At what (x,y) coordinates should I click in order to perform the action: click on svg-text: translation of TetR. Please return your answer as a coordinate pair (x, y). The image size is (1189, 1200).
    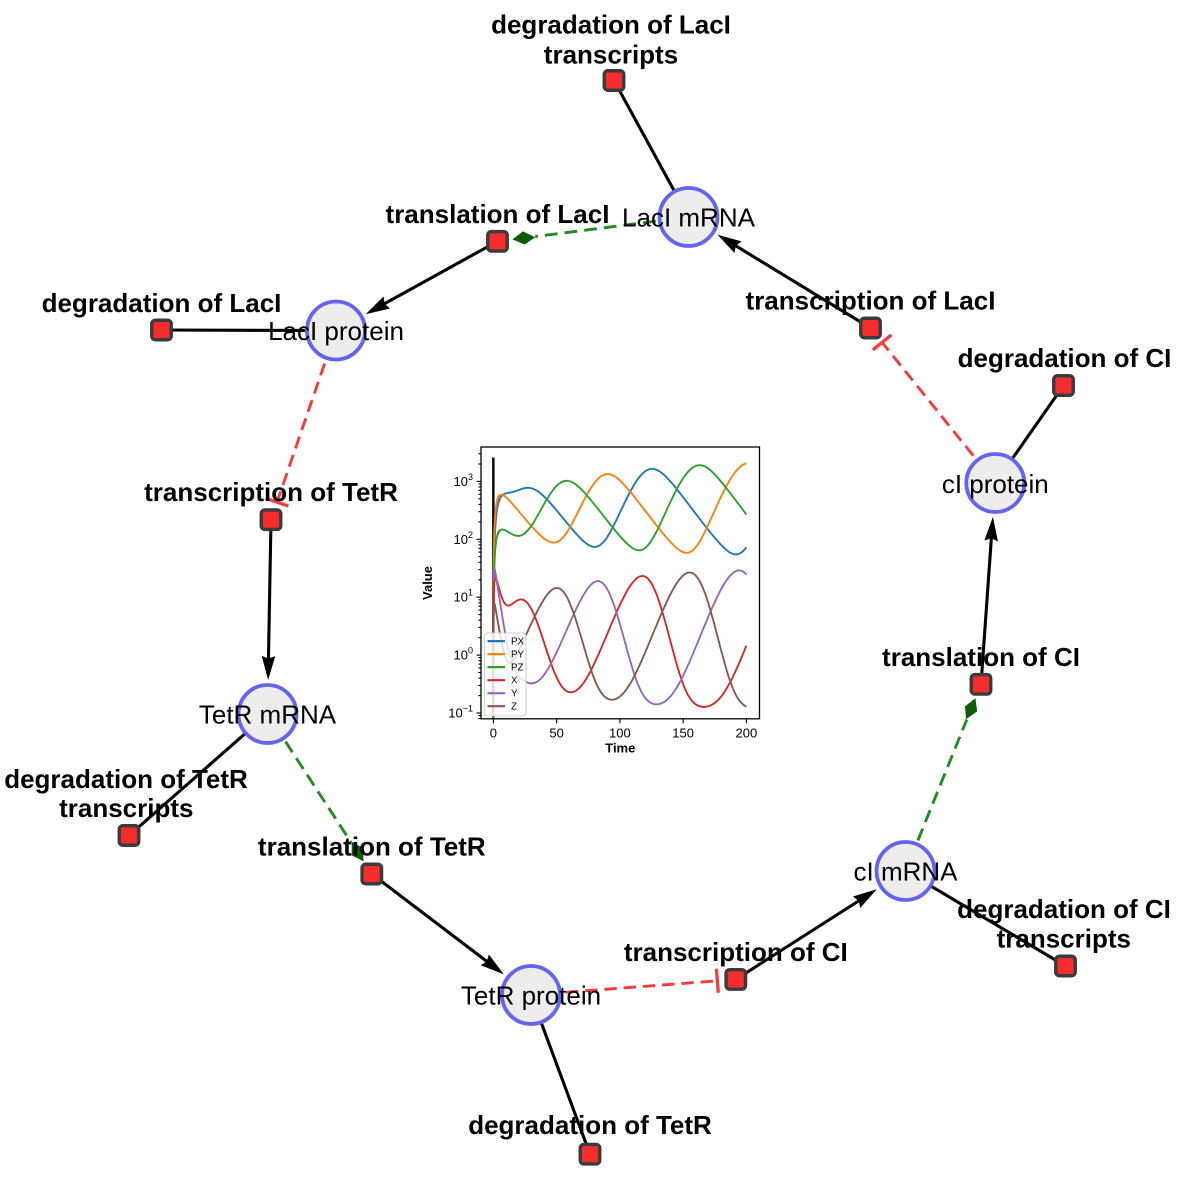
    Looking at the image, I should click on (372, 847).